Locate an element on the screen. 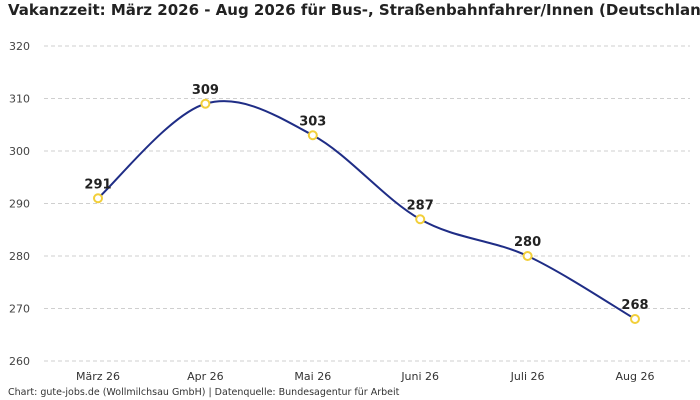 The image size is (700, 400). data-label: 291 is located at coordinates (97, 184).